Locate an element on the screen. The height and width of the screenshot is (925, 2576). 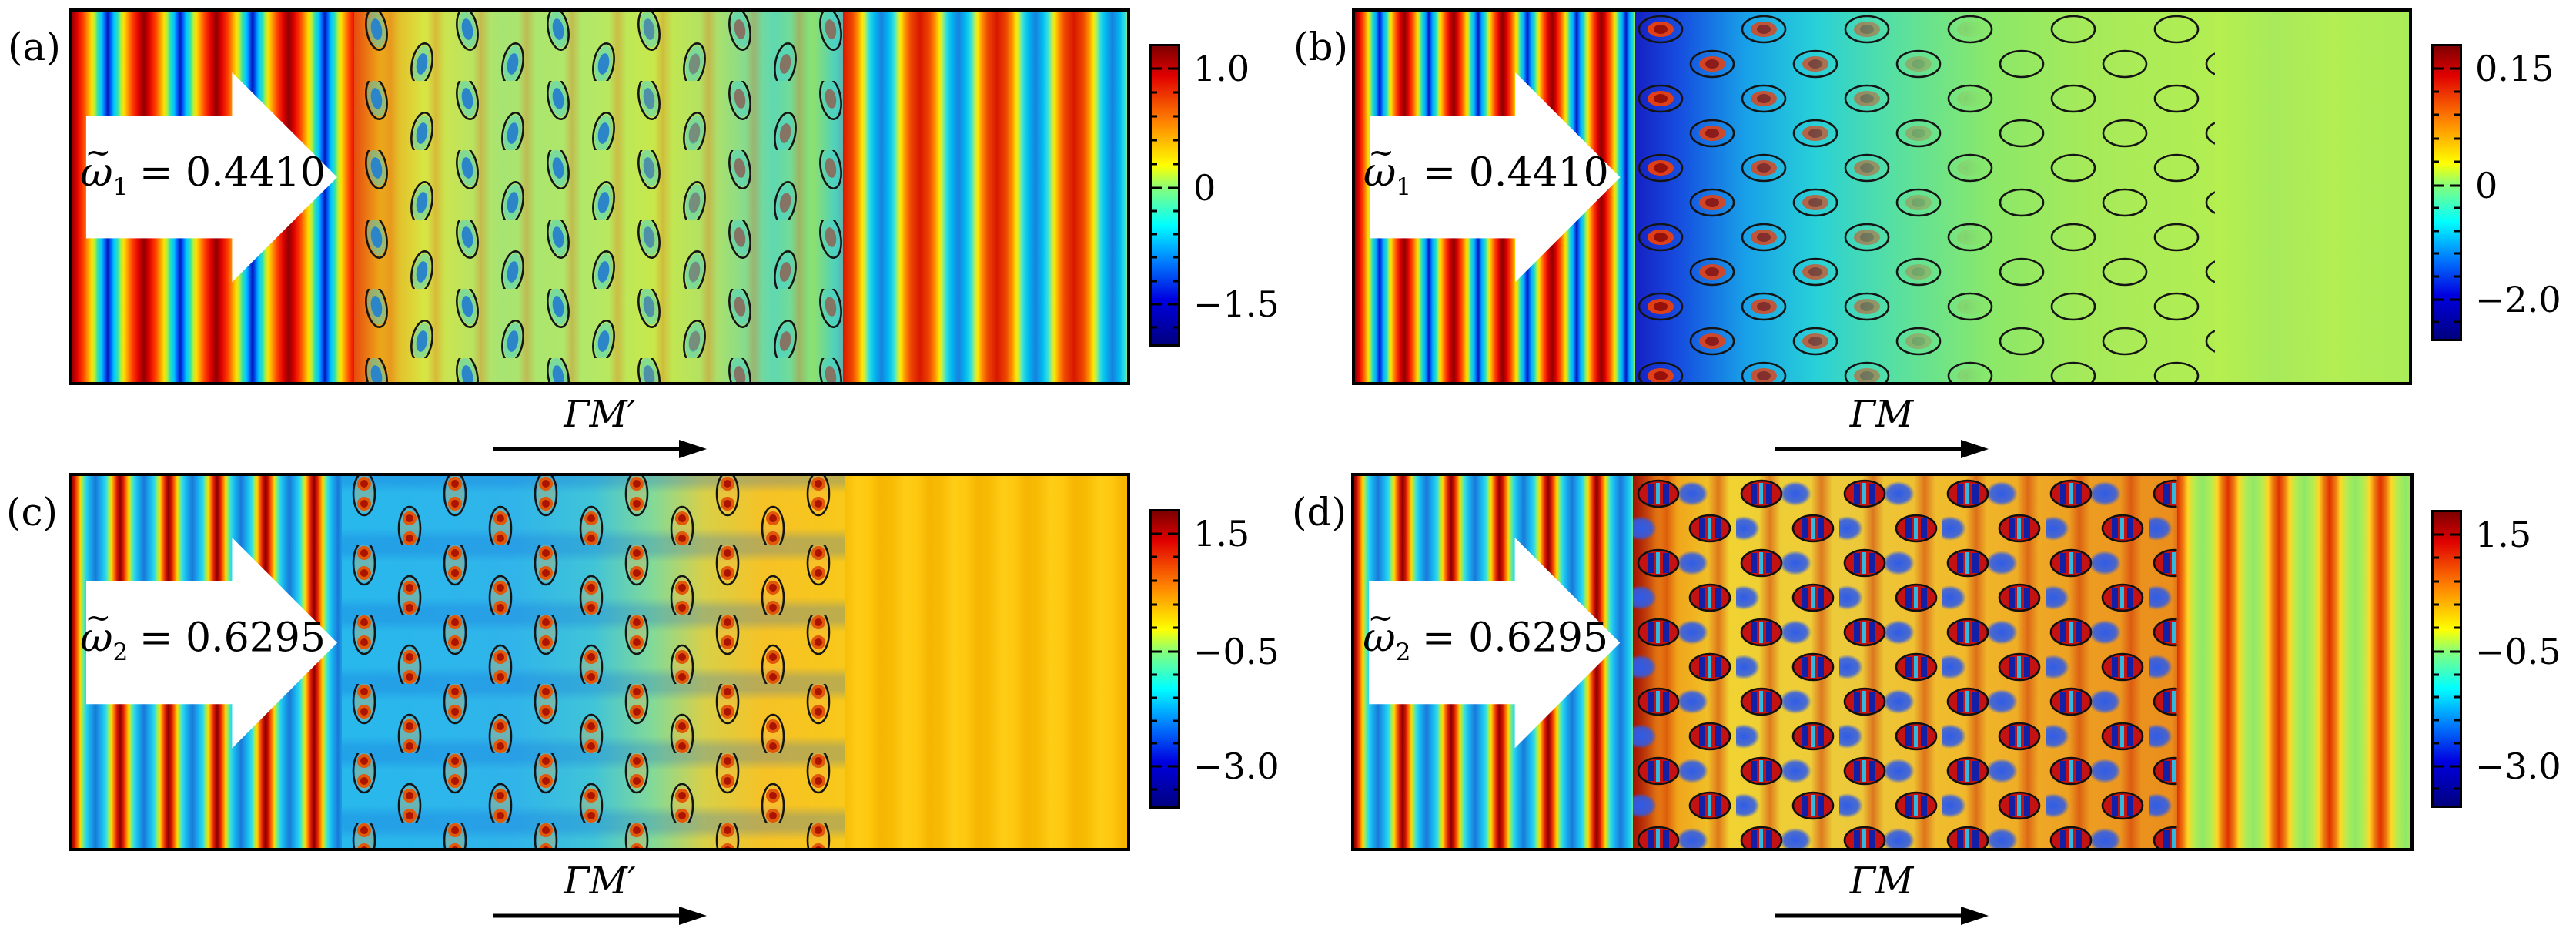
colorbar-d-ticks is located at coordinates (2447, 659).